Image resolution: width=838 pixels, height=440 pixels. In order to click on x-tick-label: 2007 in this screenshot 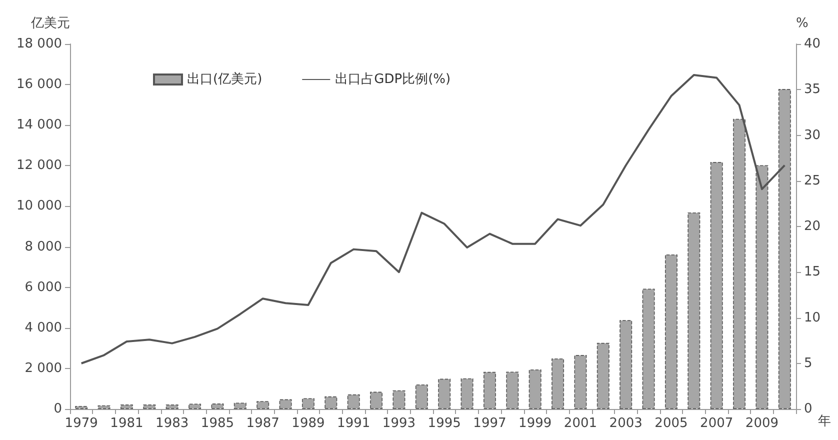, I will do `click(717, 423)`.